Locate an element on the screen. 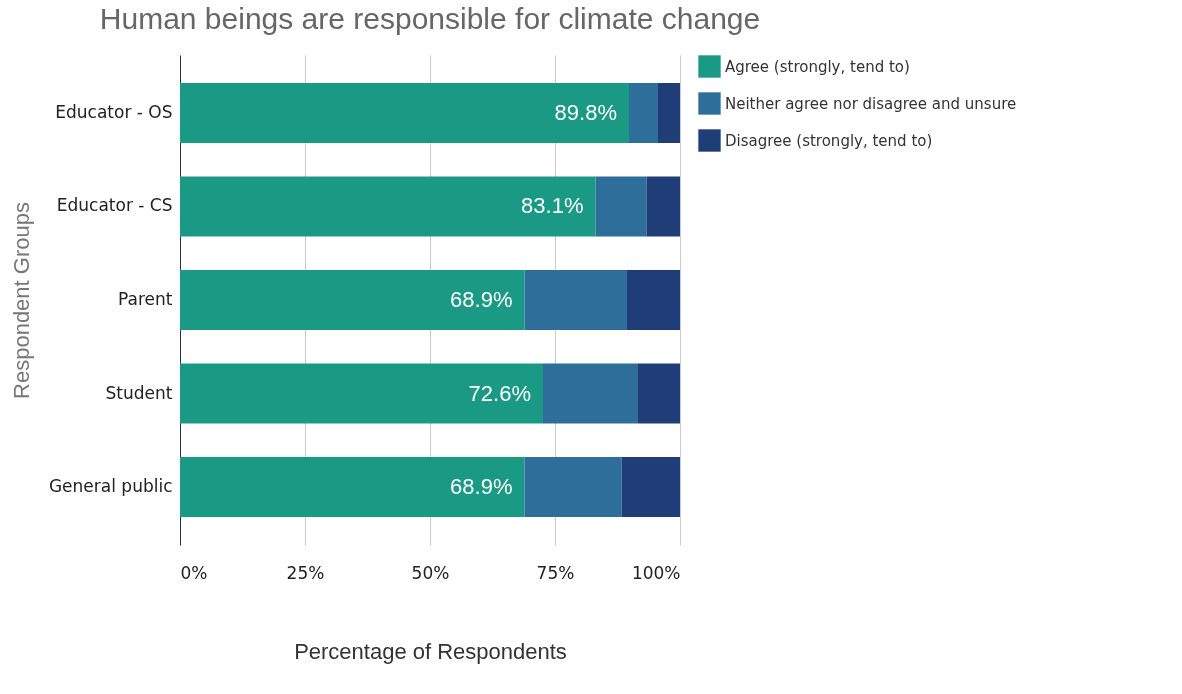  x-tick-label: 75% is located at coordinates (555, 572).